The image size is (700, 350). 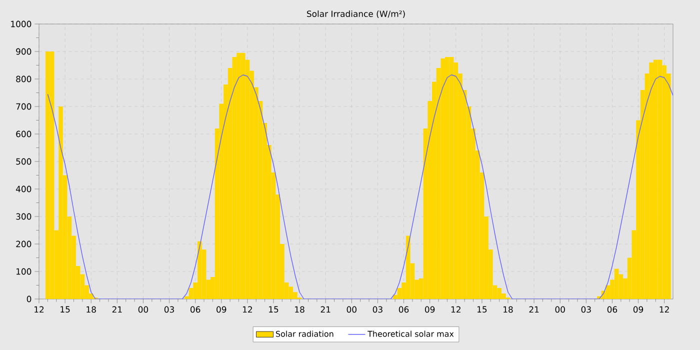 What do you see at coordinates (24, 79) in the screenshot?
I see `y-tick-label: 800` at bounding box center [24, 79].